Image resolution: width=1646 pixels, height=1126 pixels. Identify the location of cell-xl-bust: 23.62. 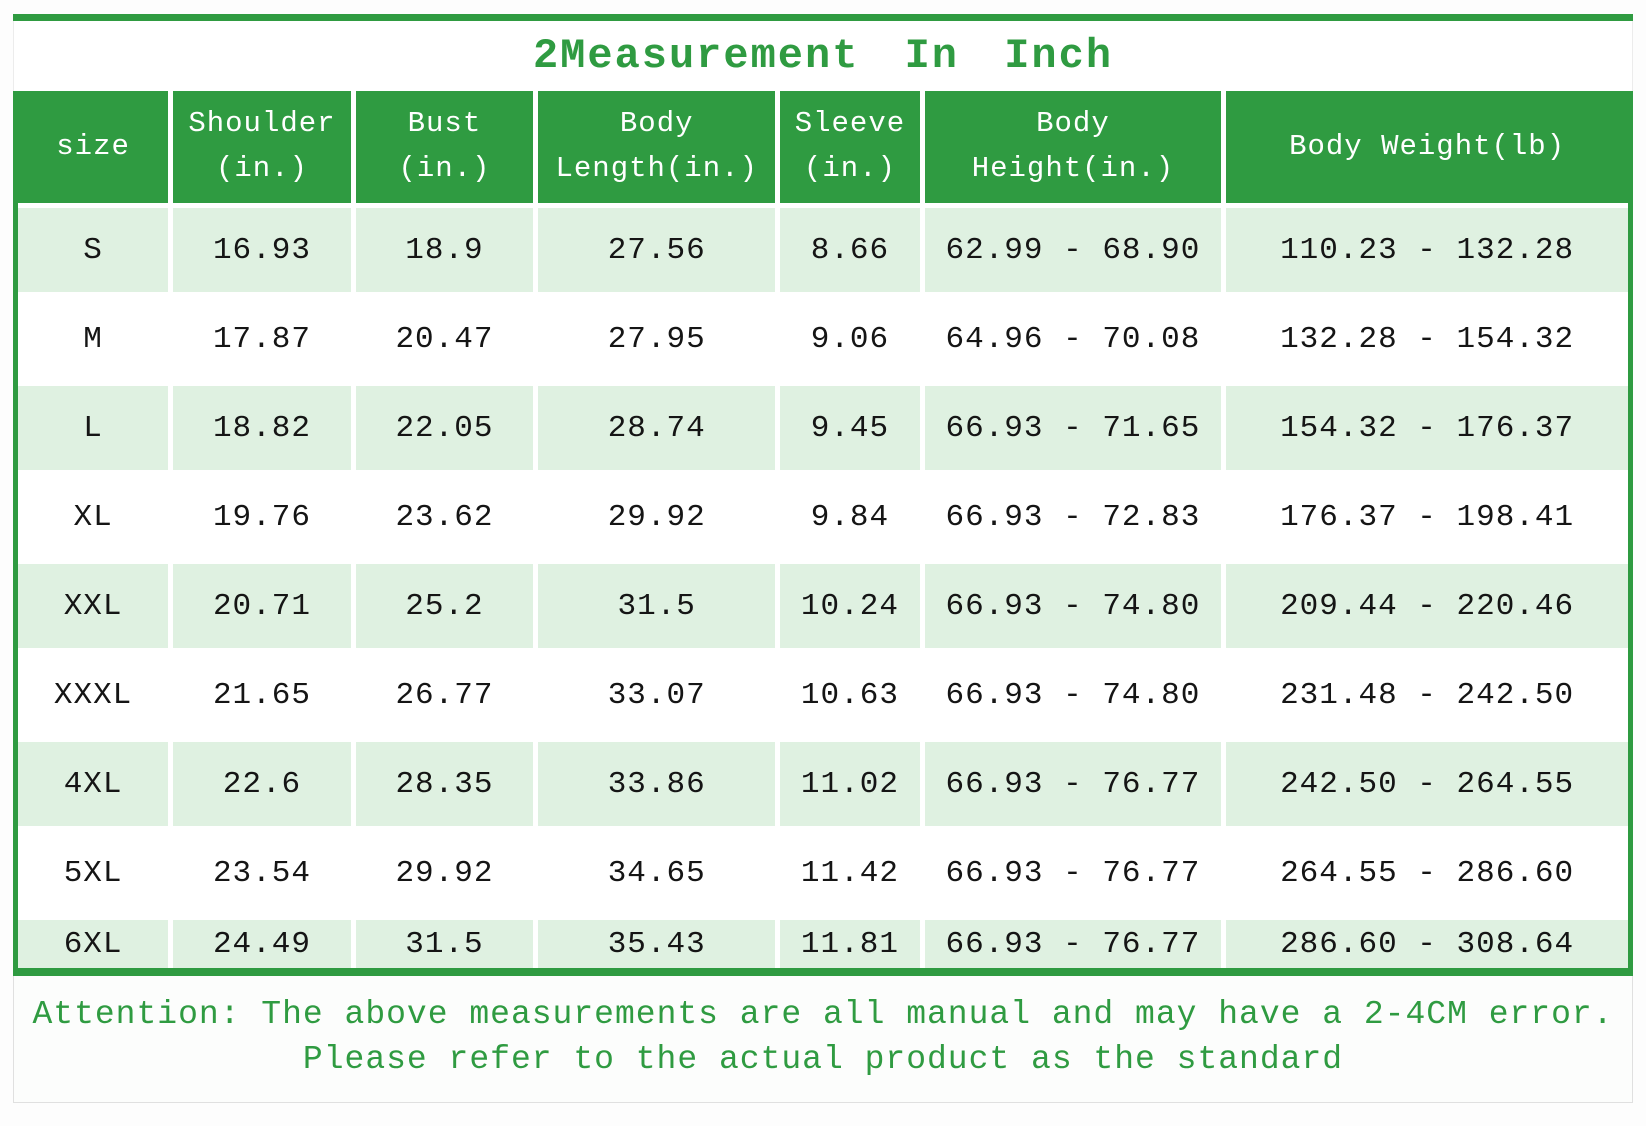
(444, 517).